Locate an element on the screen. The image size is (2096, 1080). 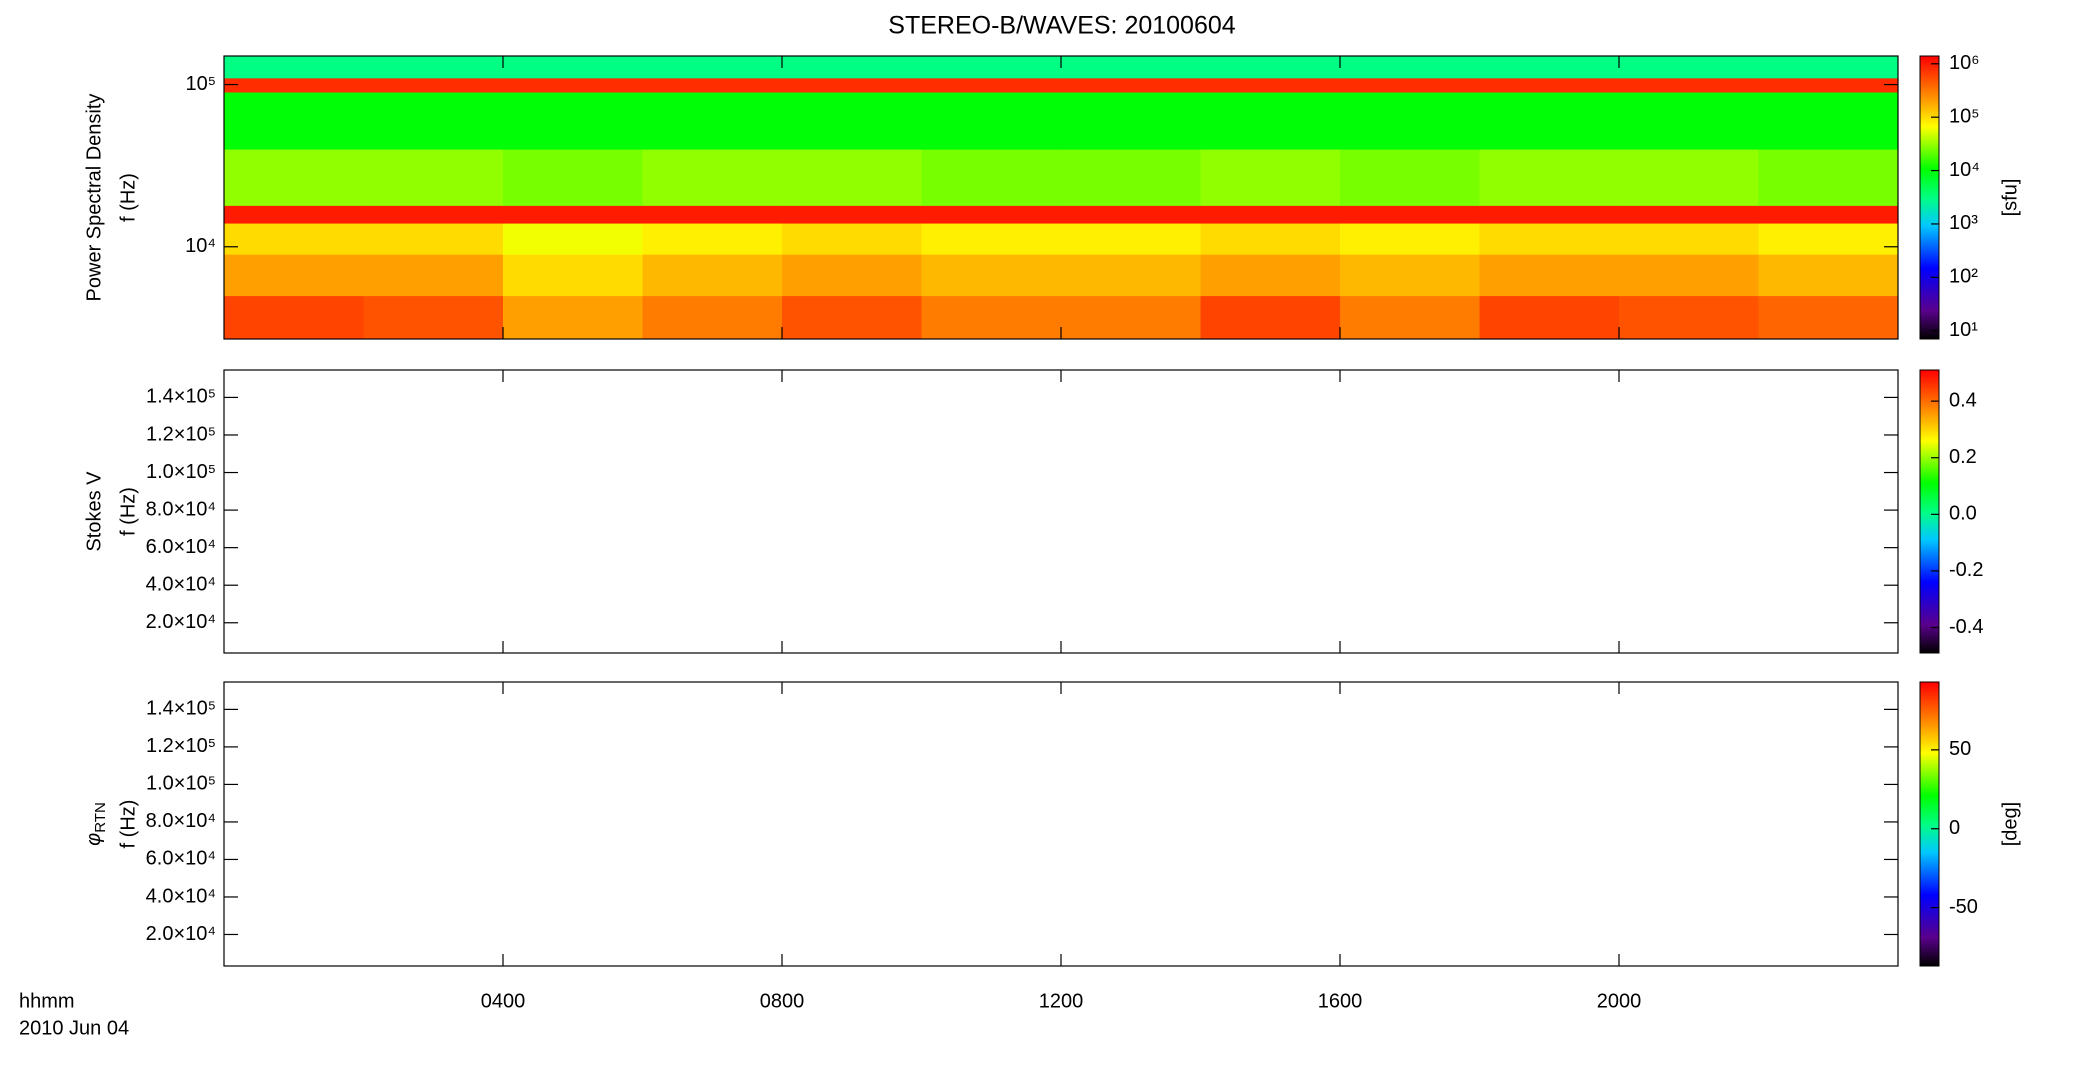
colorbar-tick-label: 10² is located at coordinates (1963, 277).